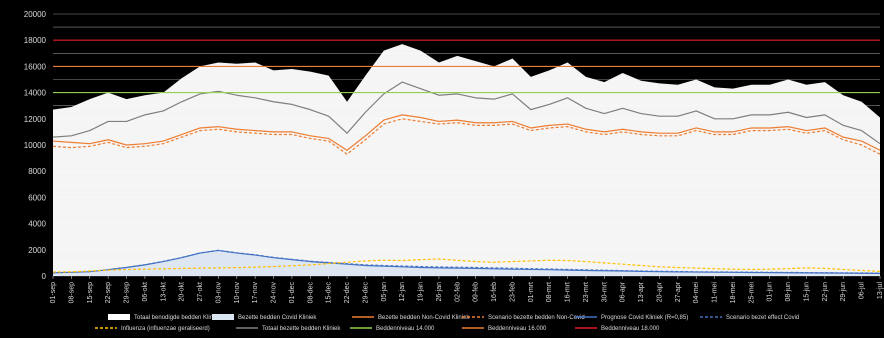 This screenshot has height=338, width=884. I want to click on legend-label: Beddenniveau 16.000, so click(517, 329).